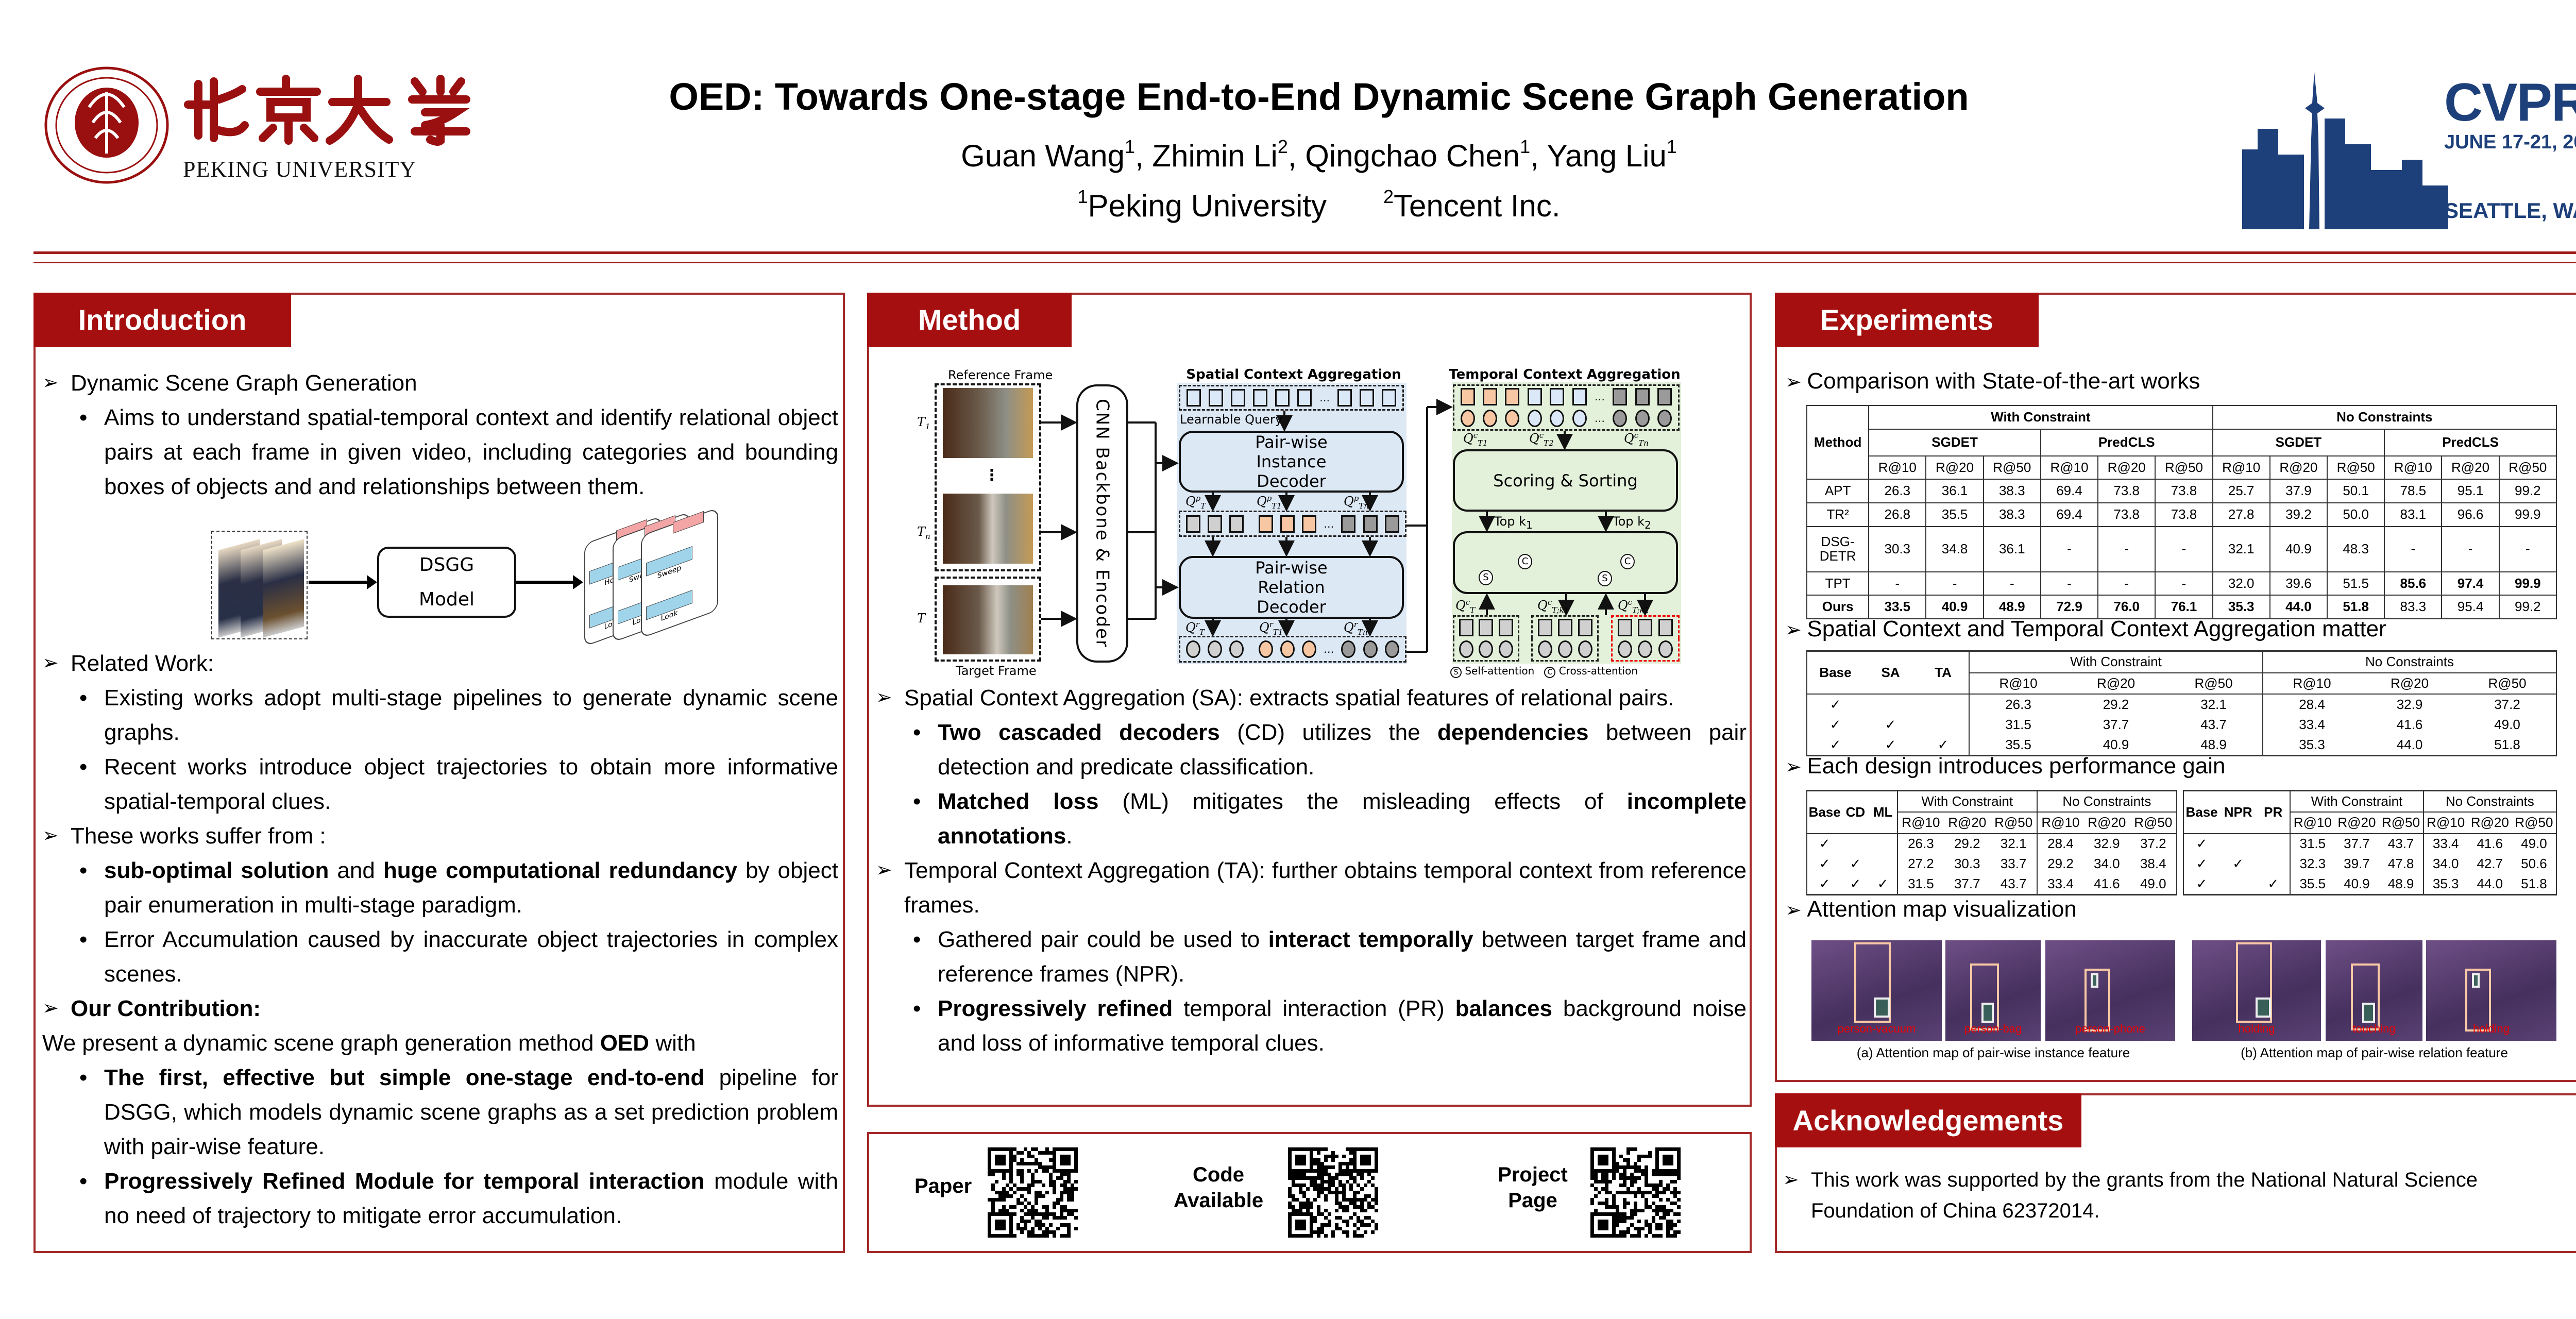  I want to click on output-group-target, so click(1486, 626).